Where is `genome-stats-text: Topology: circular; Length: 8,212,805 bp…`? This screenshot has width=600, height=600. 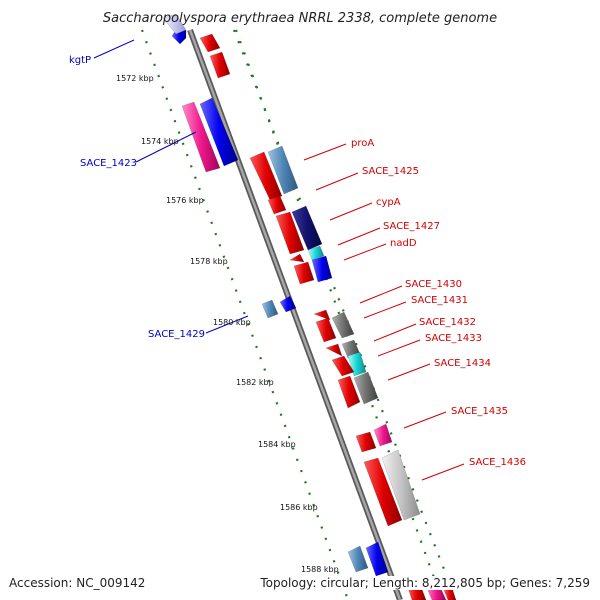 genome-stats-text: Topology: circular; Length: 8,212,805 bp… is located at coordinates (425, 583).